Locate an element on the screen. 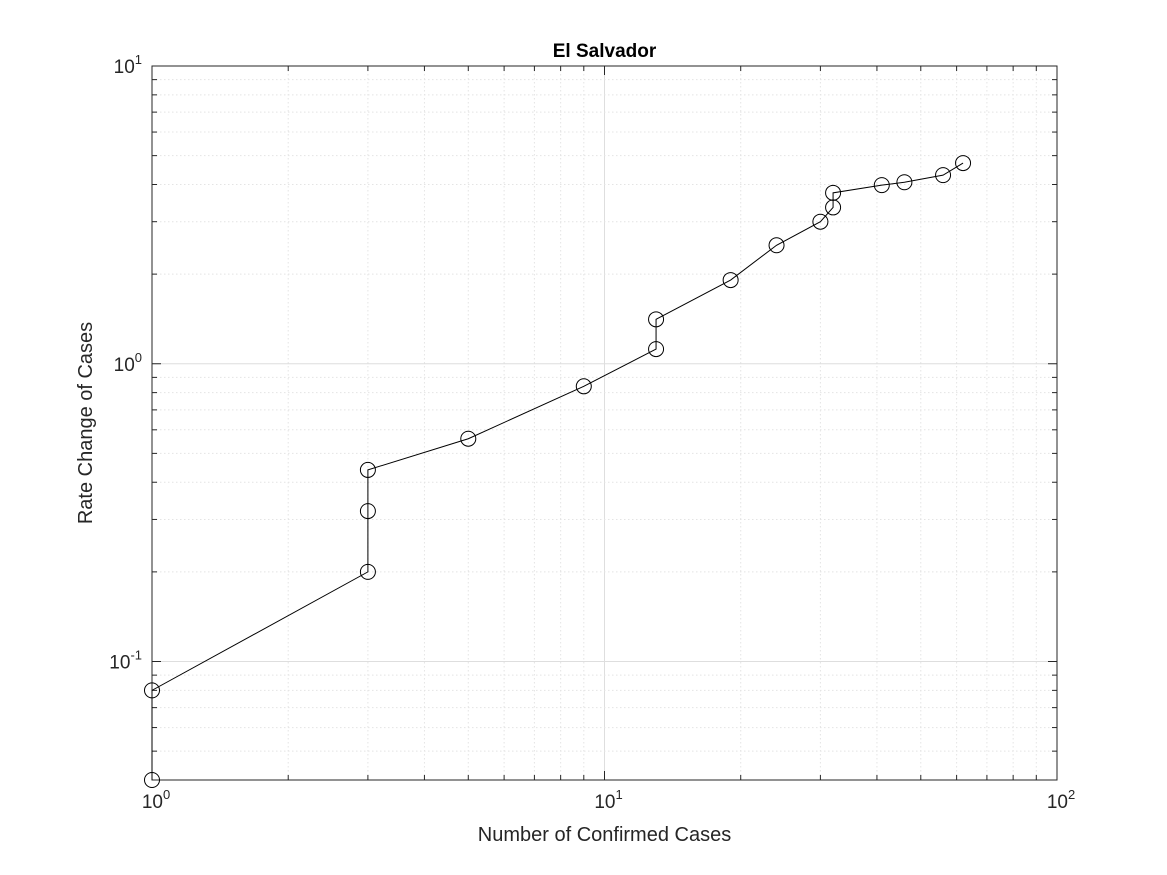 This screenshot has height=875, width=1167. x-axis-label: Number of Confirmed Cases is located at coordinates (604, 835).